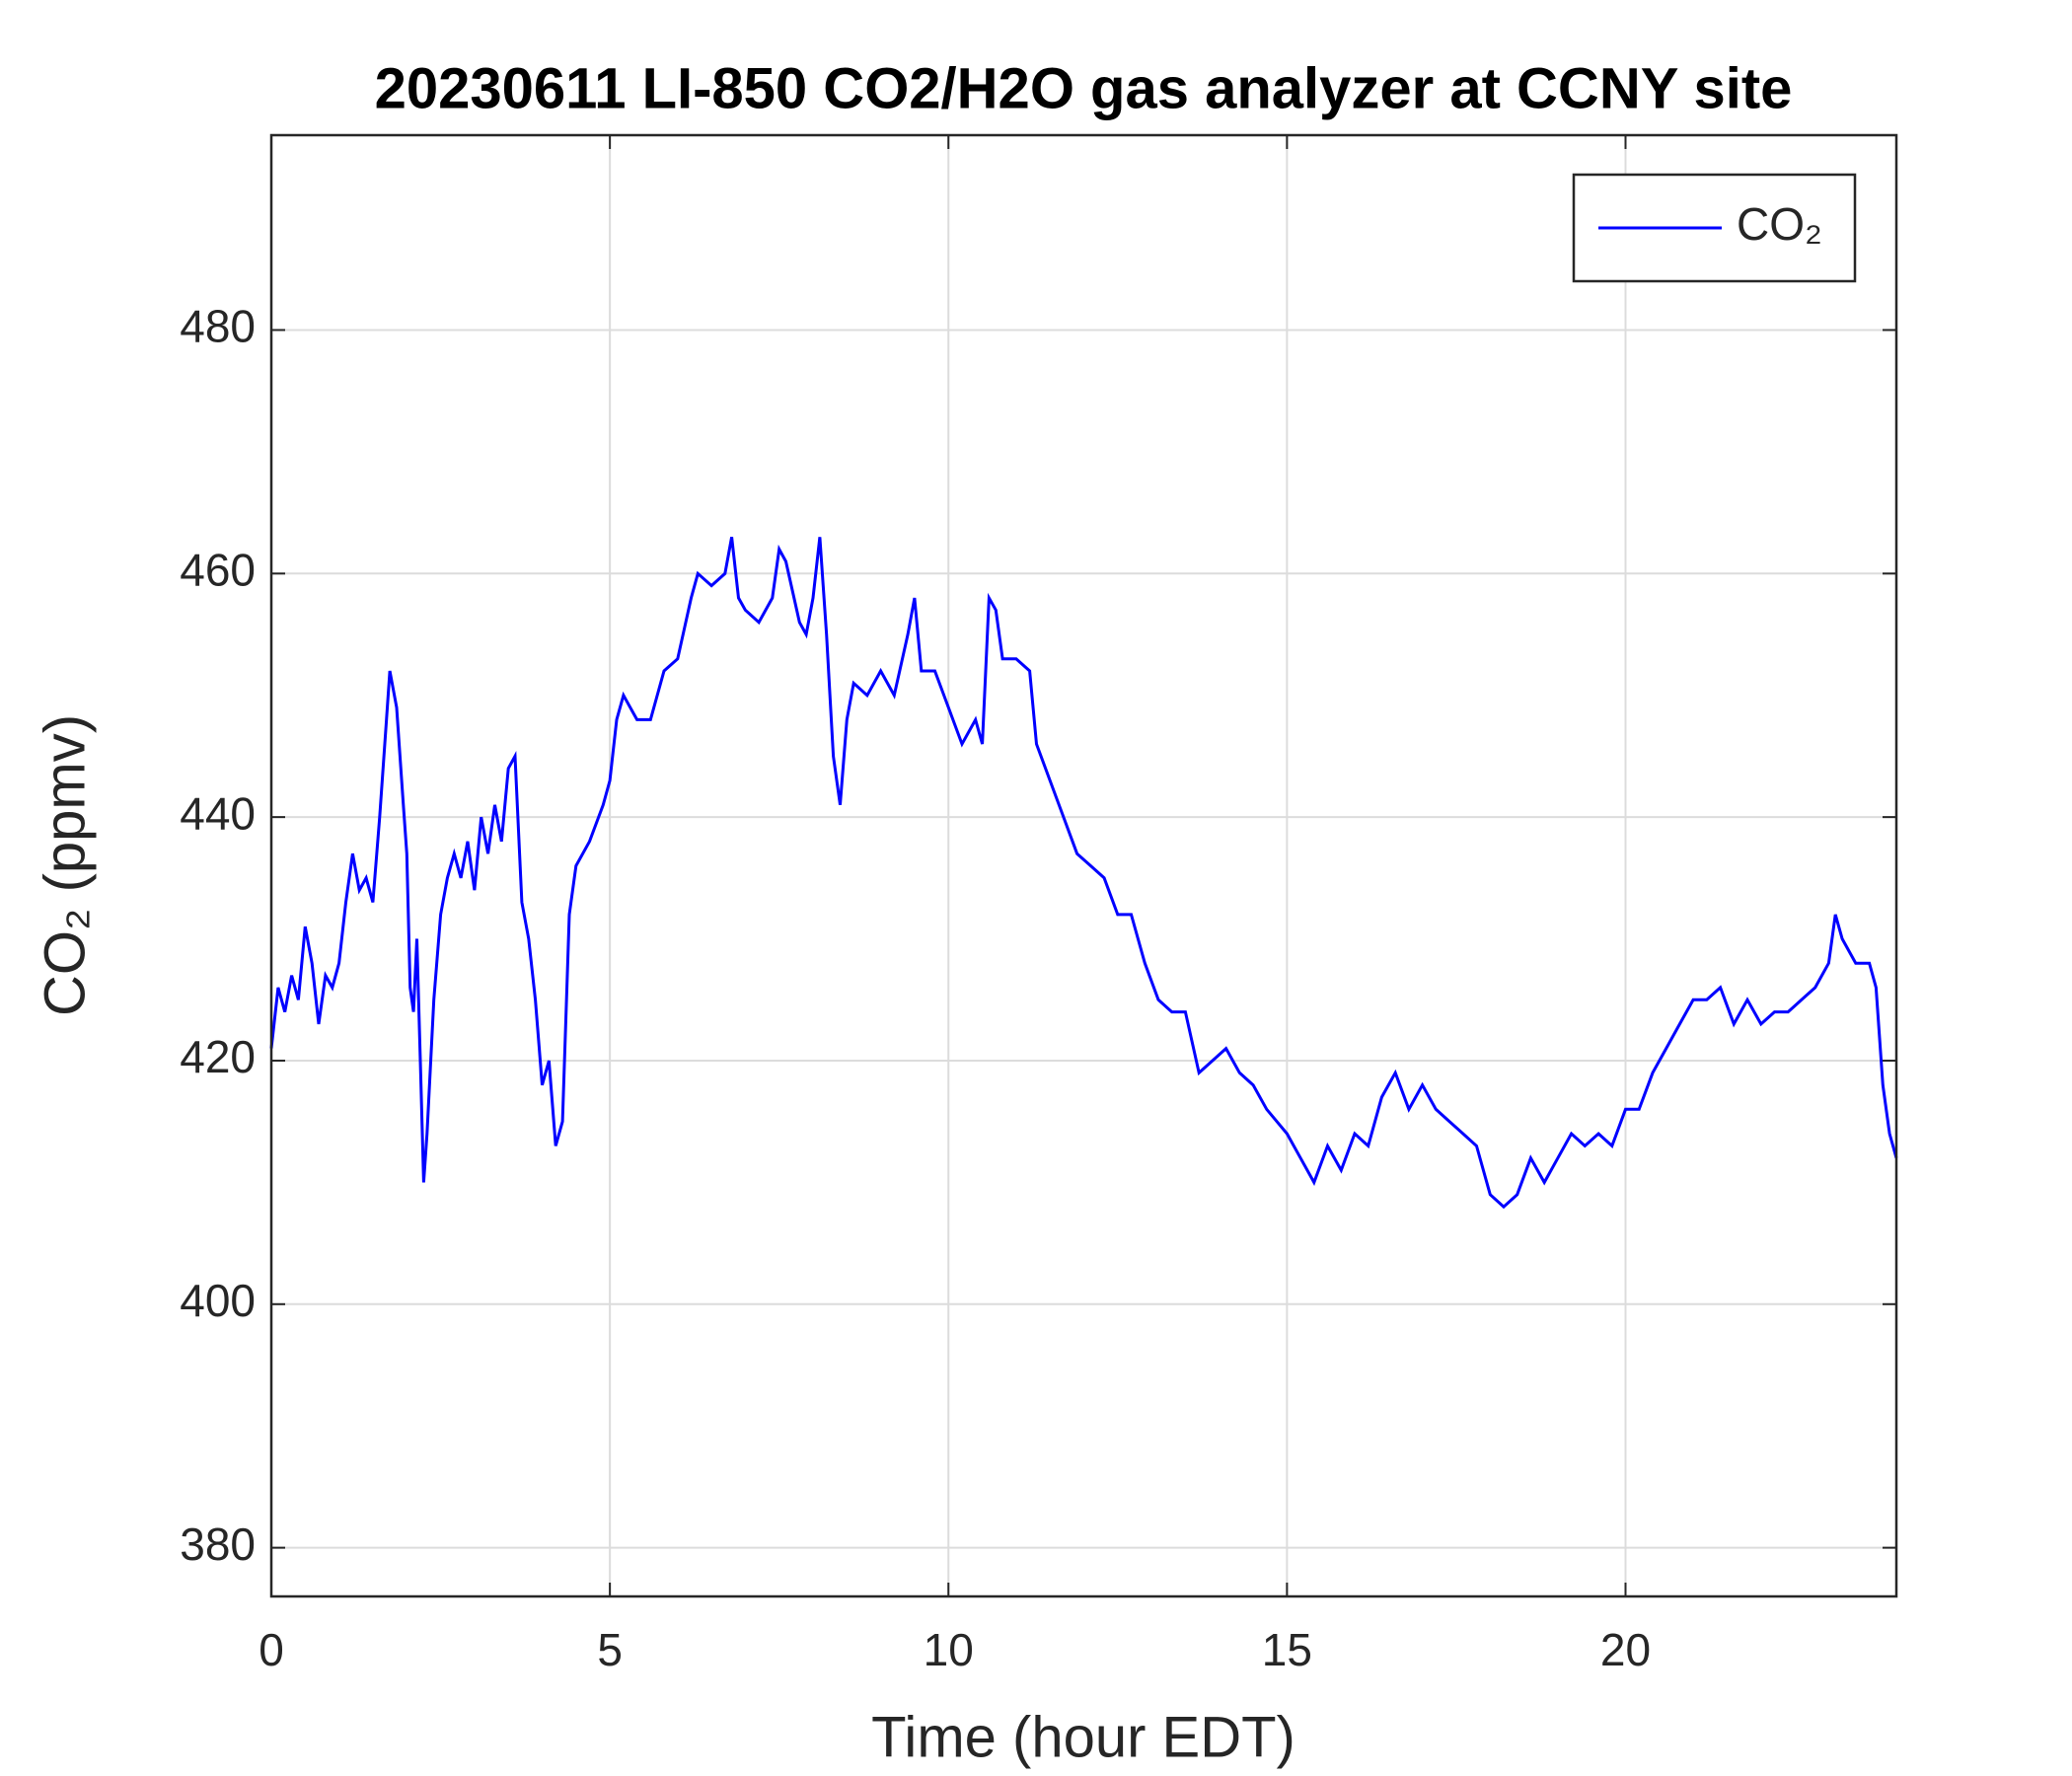  I want to click on y-tick-label: 440, so click(218, 813).